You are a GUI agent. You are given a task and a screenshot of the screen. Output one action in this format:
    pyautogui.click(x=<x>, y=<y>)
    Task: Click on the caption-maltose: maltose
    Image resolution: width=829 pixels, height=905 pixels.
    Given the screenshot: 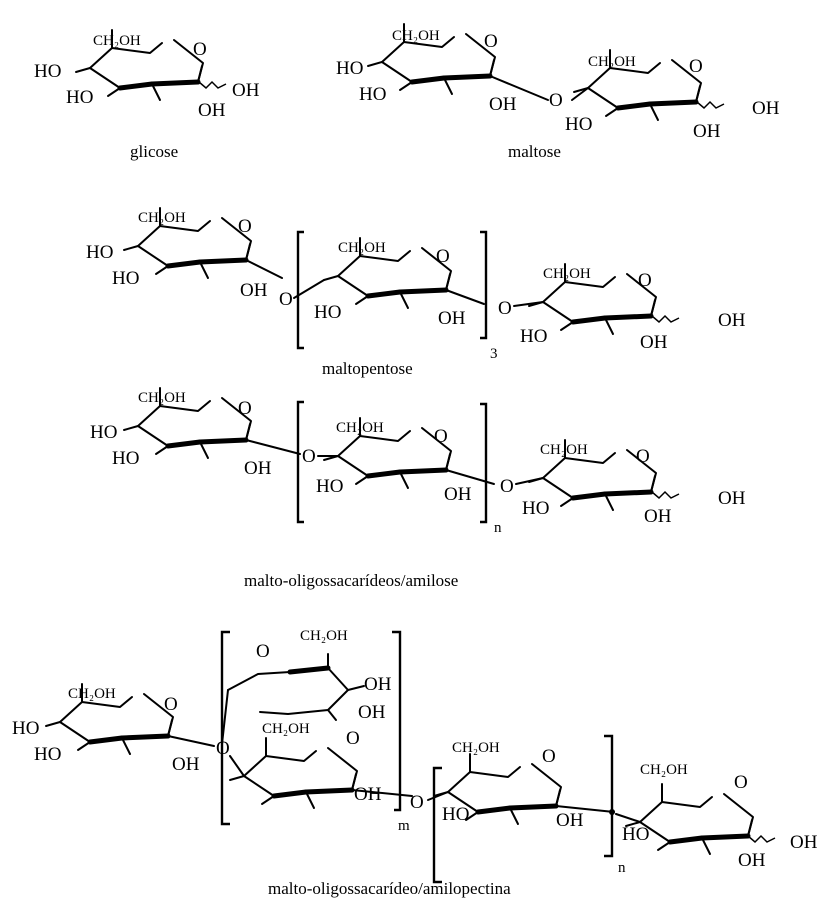 What is the action you would take?
    pyautogui.click(x=534, y=151)
    